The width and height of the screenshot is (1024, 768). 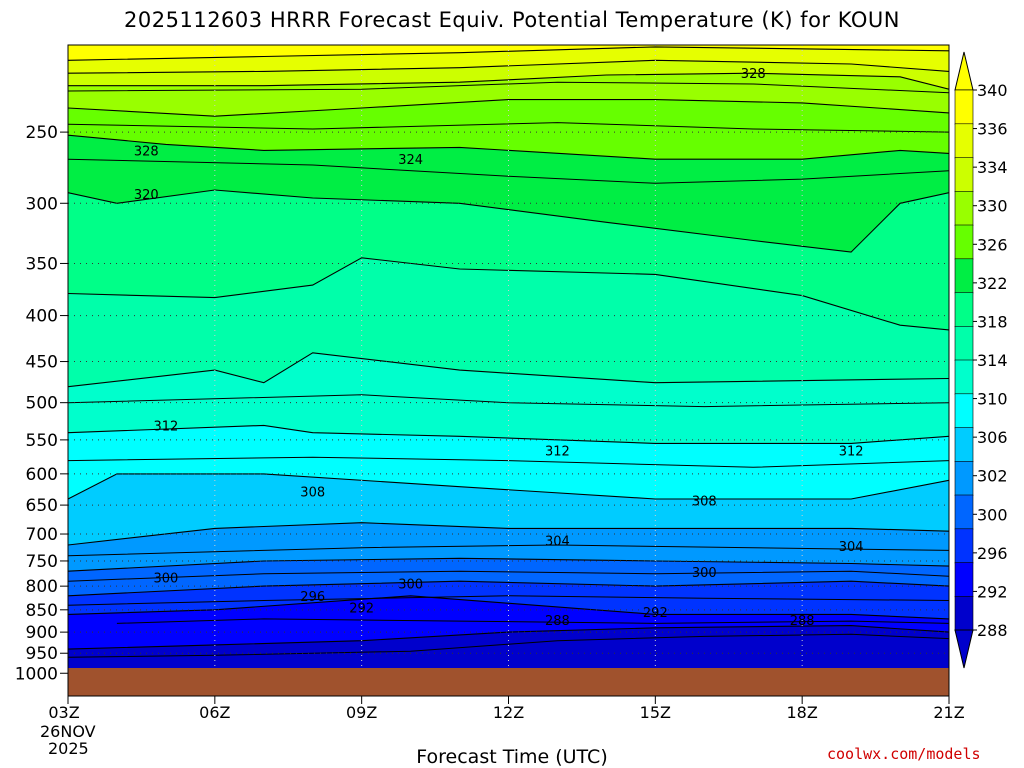 I want to click on y-tick-label-500: 500, so click(x=42, y=404).